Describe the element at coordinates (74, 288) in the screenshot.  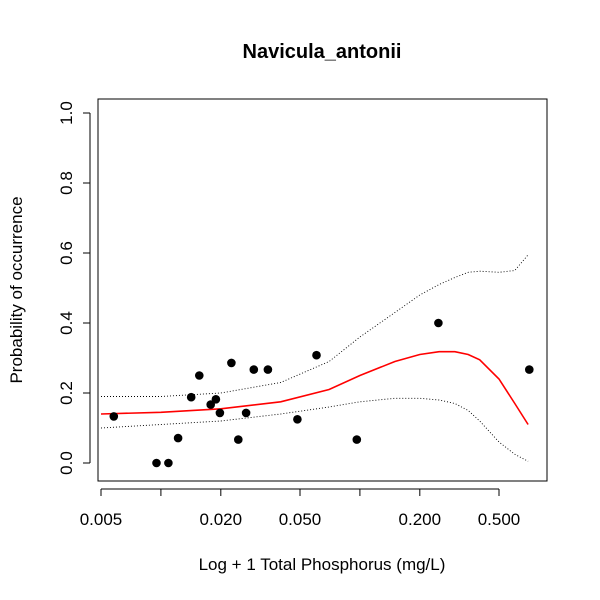
I see `y-axis: 0.0 0.2 0.4 0.6 0.8 1.0` at that location.